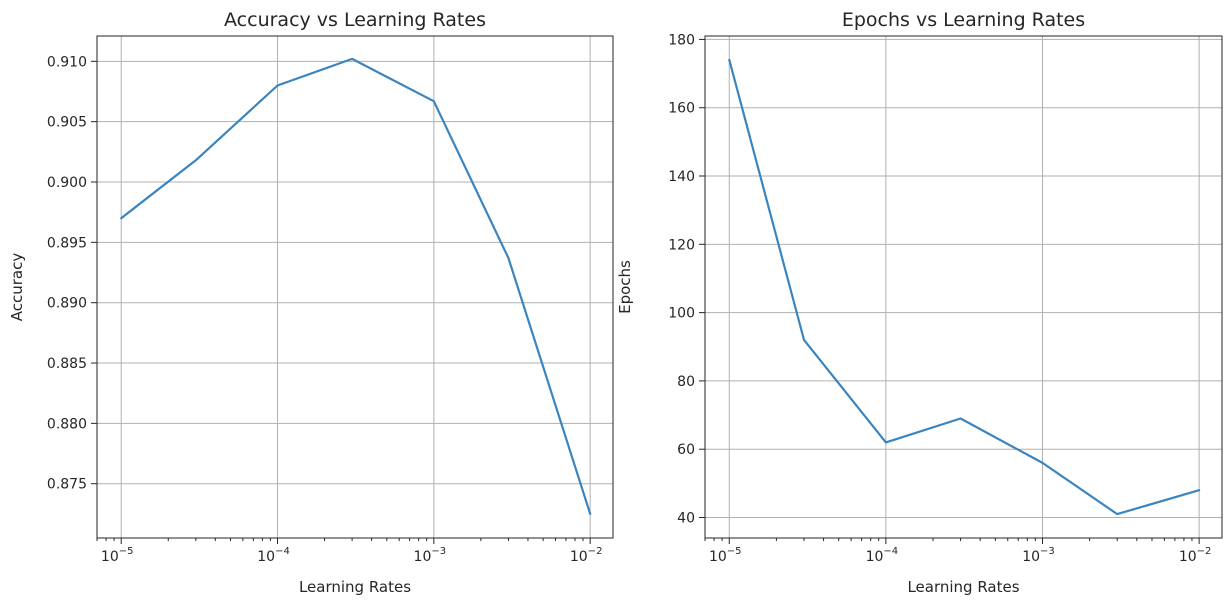 This screenshot has height=607, width=1231. Describe the element at coordinates (67, 424) in the screenshot. I see `accuracy-y-tick-label: 0.880` at that location.